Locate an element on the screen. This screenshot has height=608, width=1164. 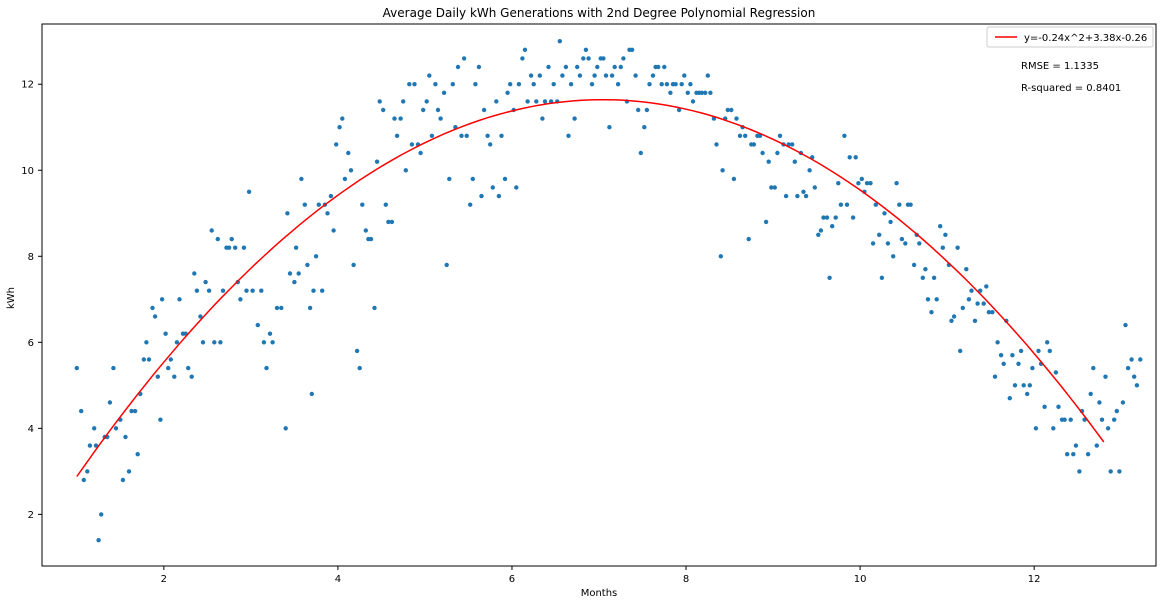
y-tick-label: 2 is located at coordinates (31, 515).